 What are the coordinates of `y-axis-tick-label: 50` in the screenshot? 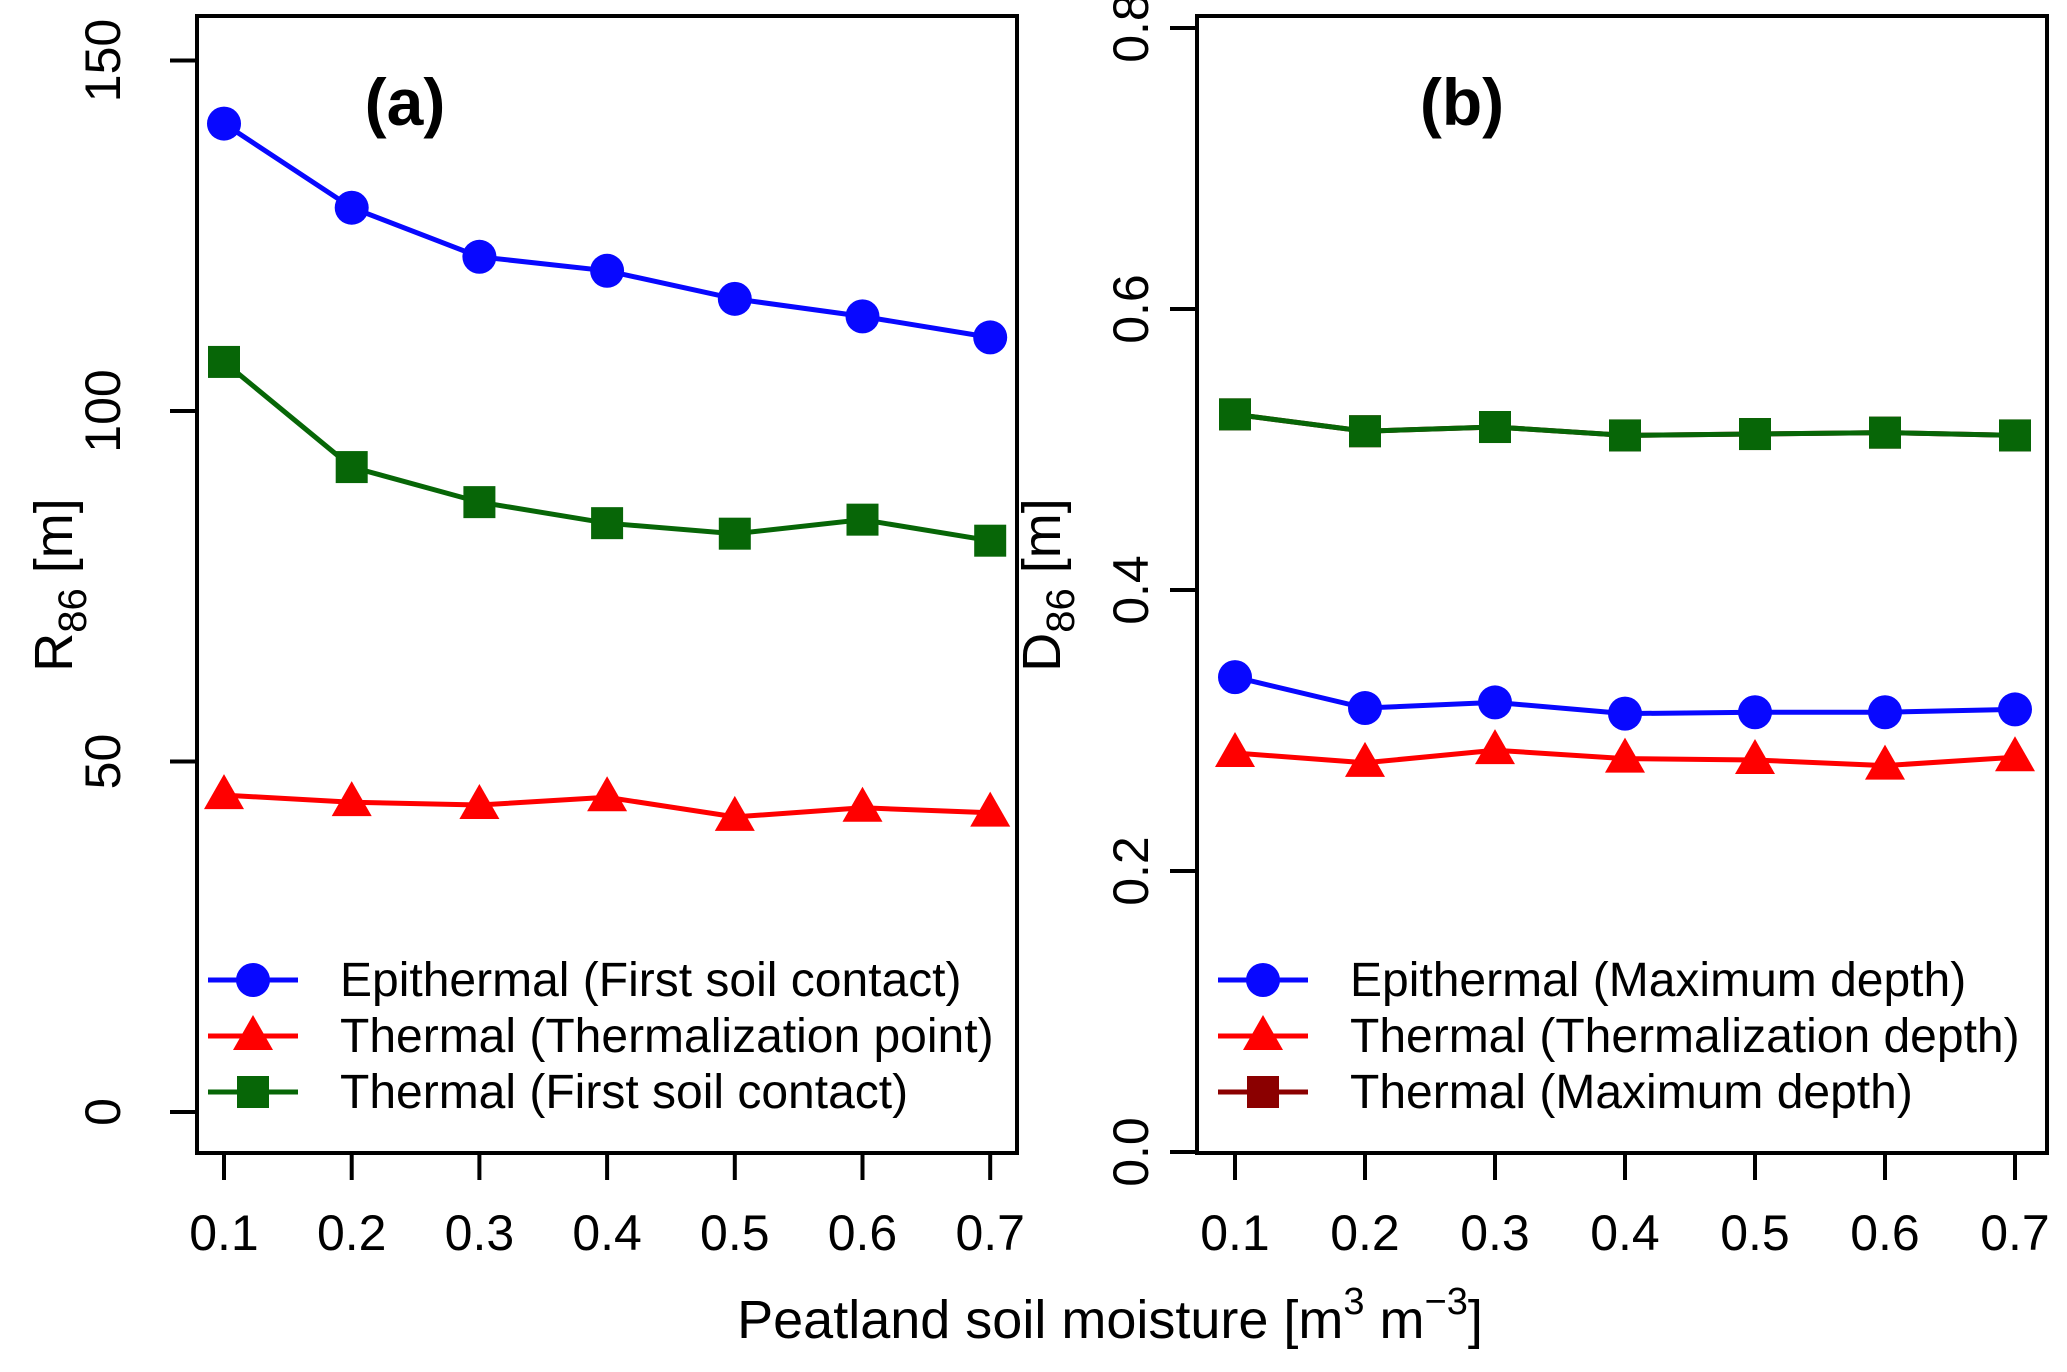 It's located at (103, 762).